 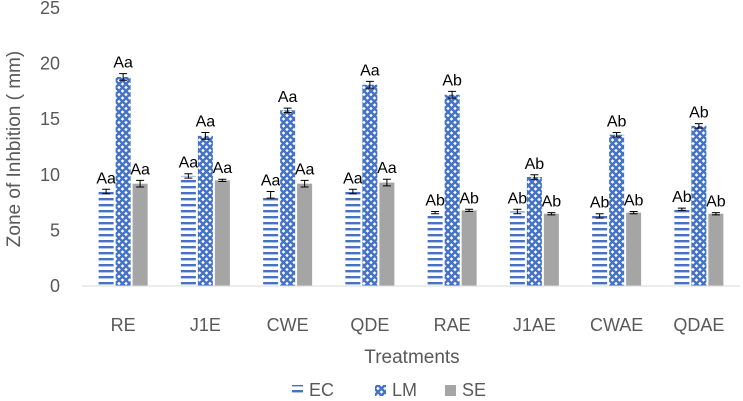 What do you see at coordinates (50, 175) in the screenshot?
I see `y-tick-label: 10` at bounding box center [50, 175].